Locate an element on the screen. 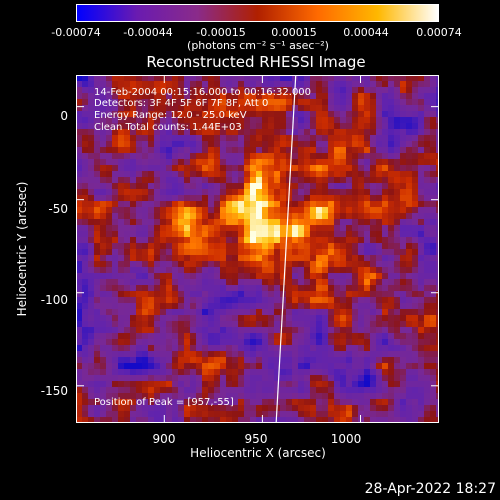  x-axis-label: Heliocentric X (arcsec) is located at coordinates (258, 453).